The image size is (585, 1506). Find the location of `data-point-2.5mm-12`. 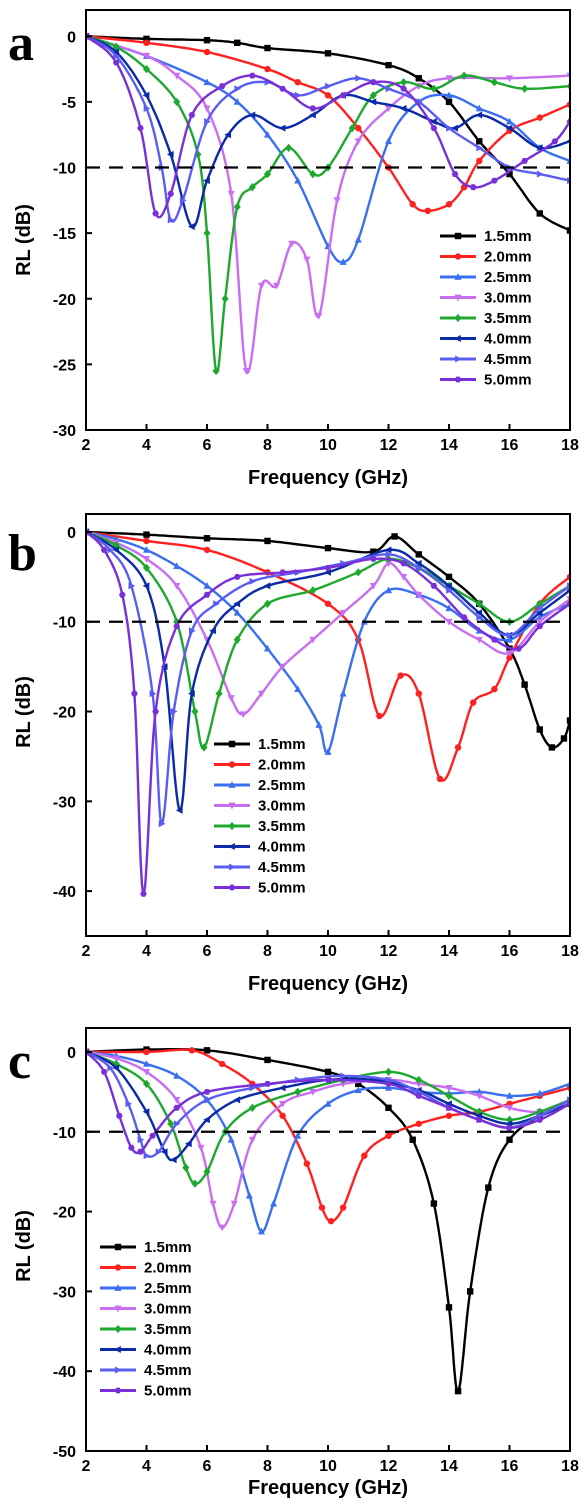

data-point-2.5mm-12 is located at coordinates (479, 108).